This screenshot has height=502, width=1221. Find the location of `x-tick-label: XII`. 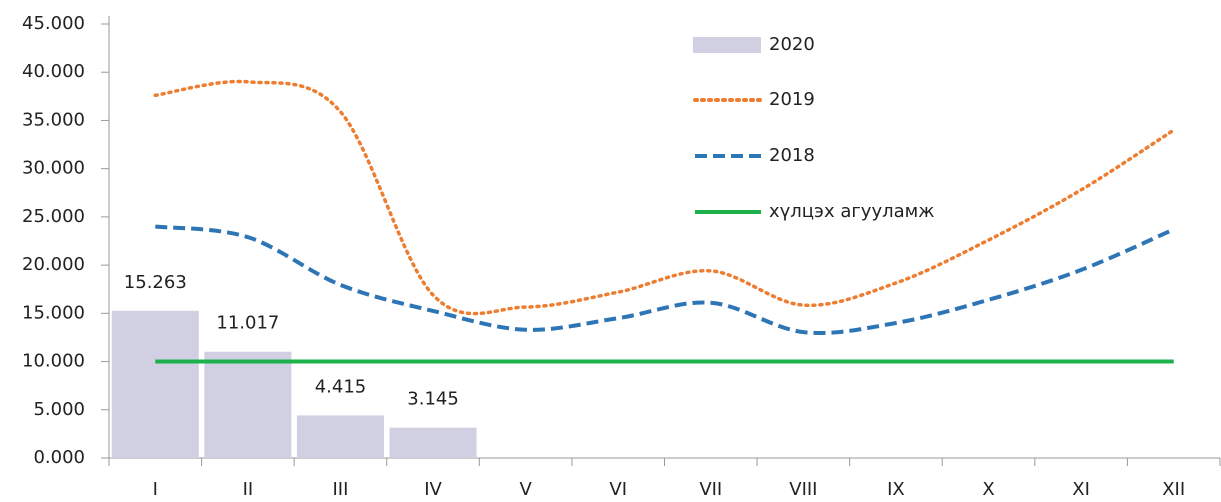

x-tick-label: XII is located at coordinates (1173, 489).